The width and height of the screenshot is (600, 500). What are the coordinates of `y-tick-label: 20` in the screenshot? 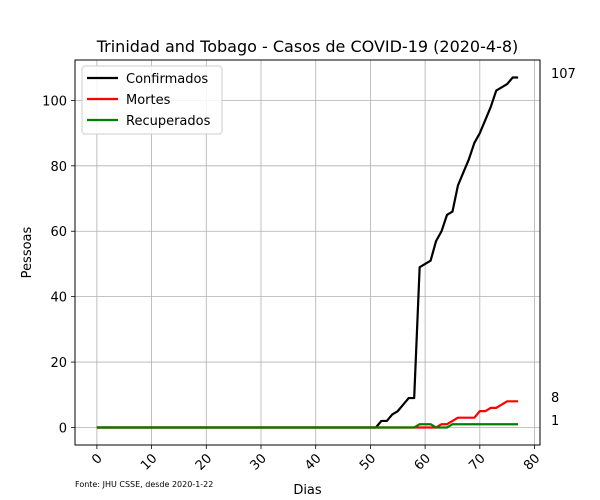 It's located at (58, 363).